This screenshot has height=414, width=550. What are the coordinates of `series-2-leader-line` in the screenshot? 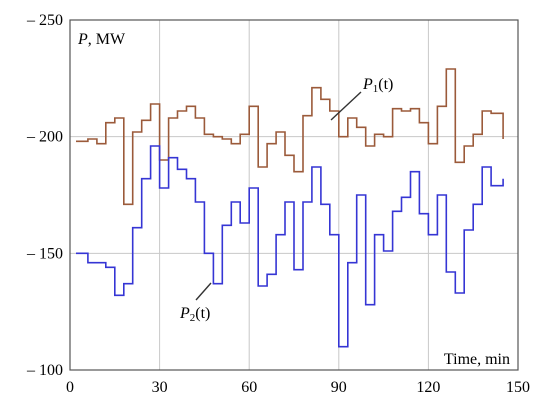 It's located at (203, 291).